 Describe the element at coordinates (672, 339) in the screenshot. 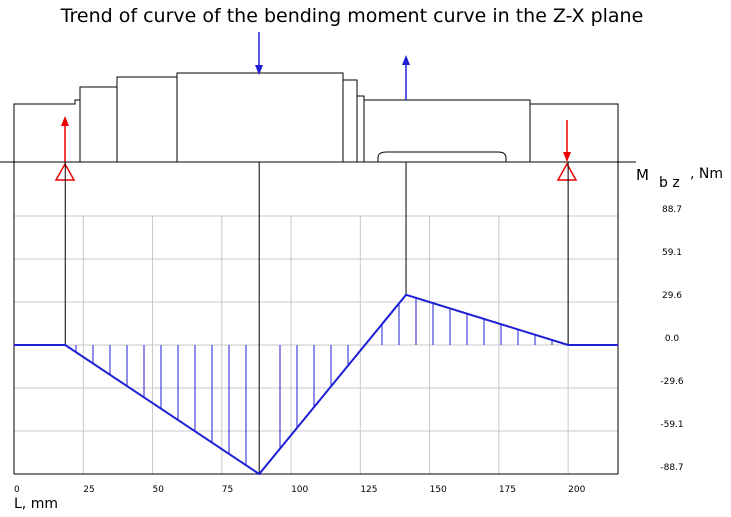

I see `y-tick-label: 0.0` at that location.